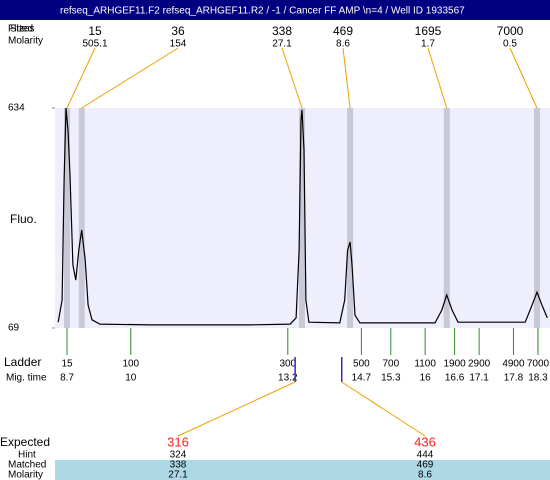 The width and height of the screenshot is (550, 480). Describe the element at coordinates (538, 364) in the screenshot. I see `ladder-size: 7000` at that location.